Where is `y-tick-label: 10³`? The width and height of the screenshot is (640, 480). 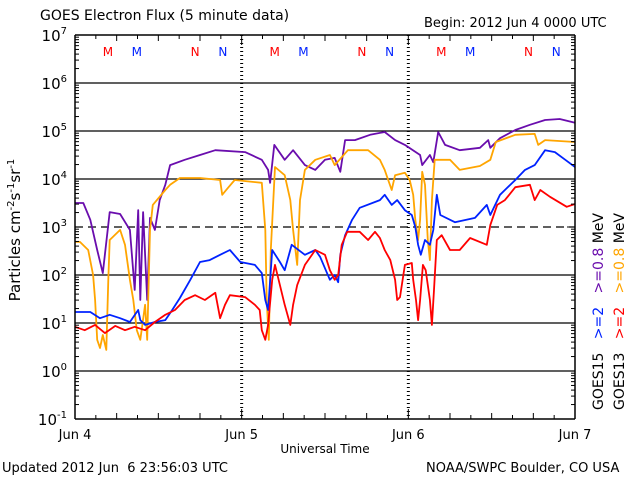
y-tick-label: 10³ is located at coordinates (54, 227).